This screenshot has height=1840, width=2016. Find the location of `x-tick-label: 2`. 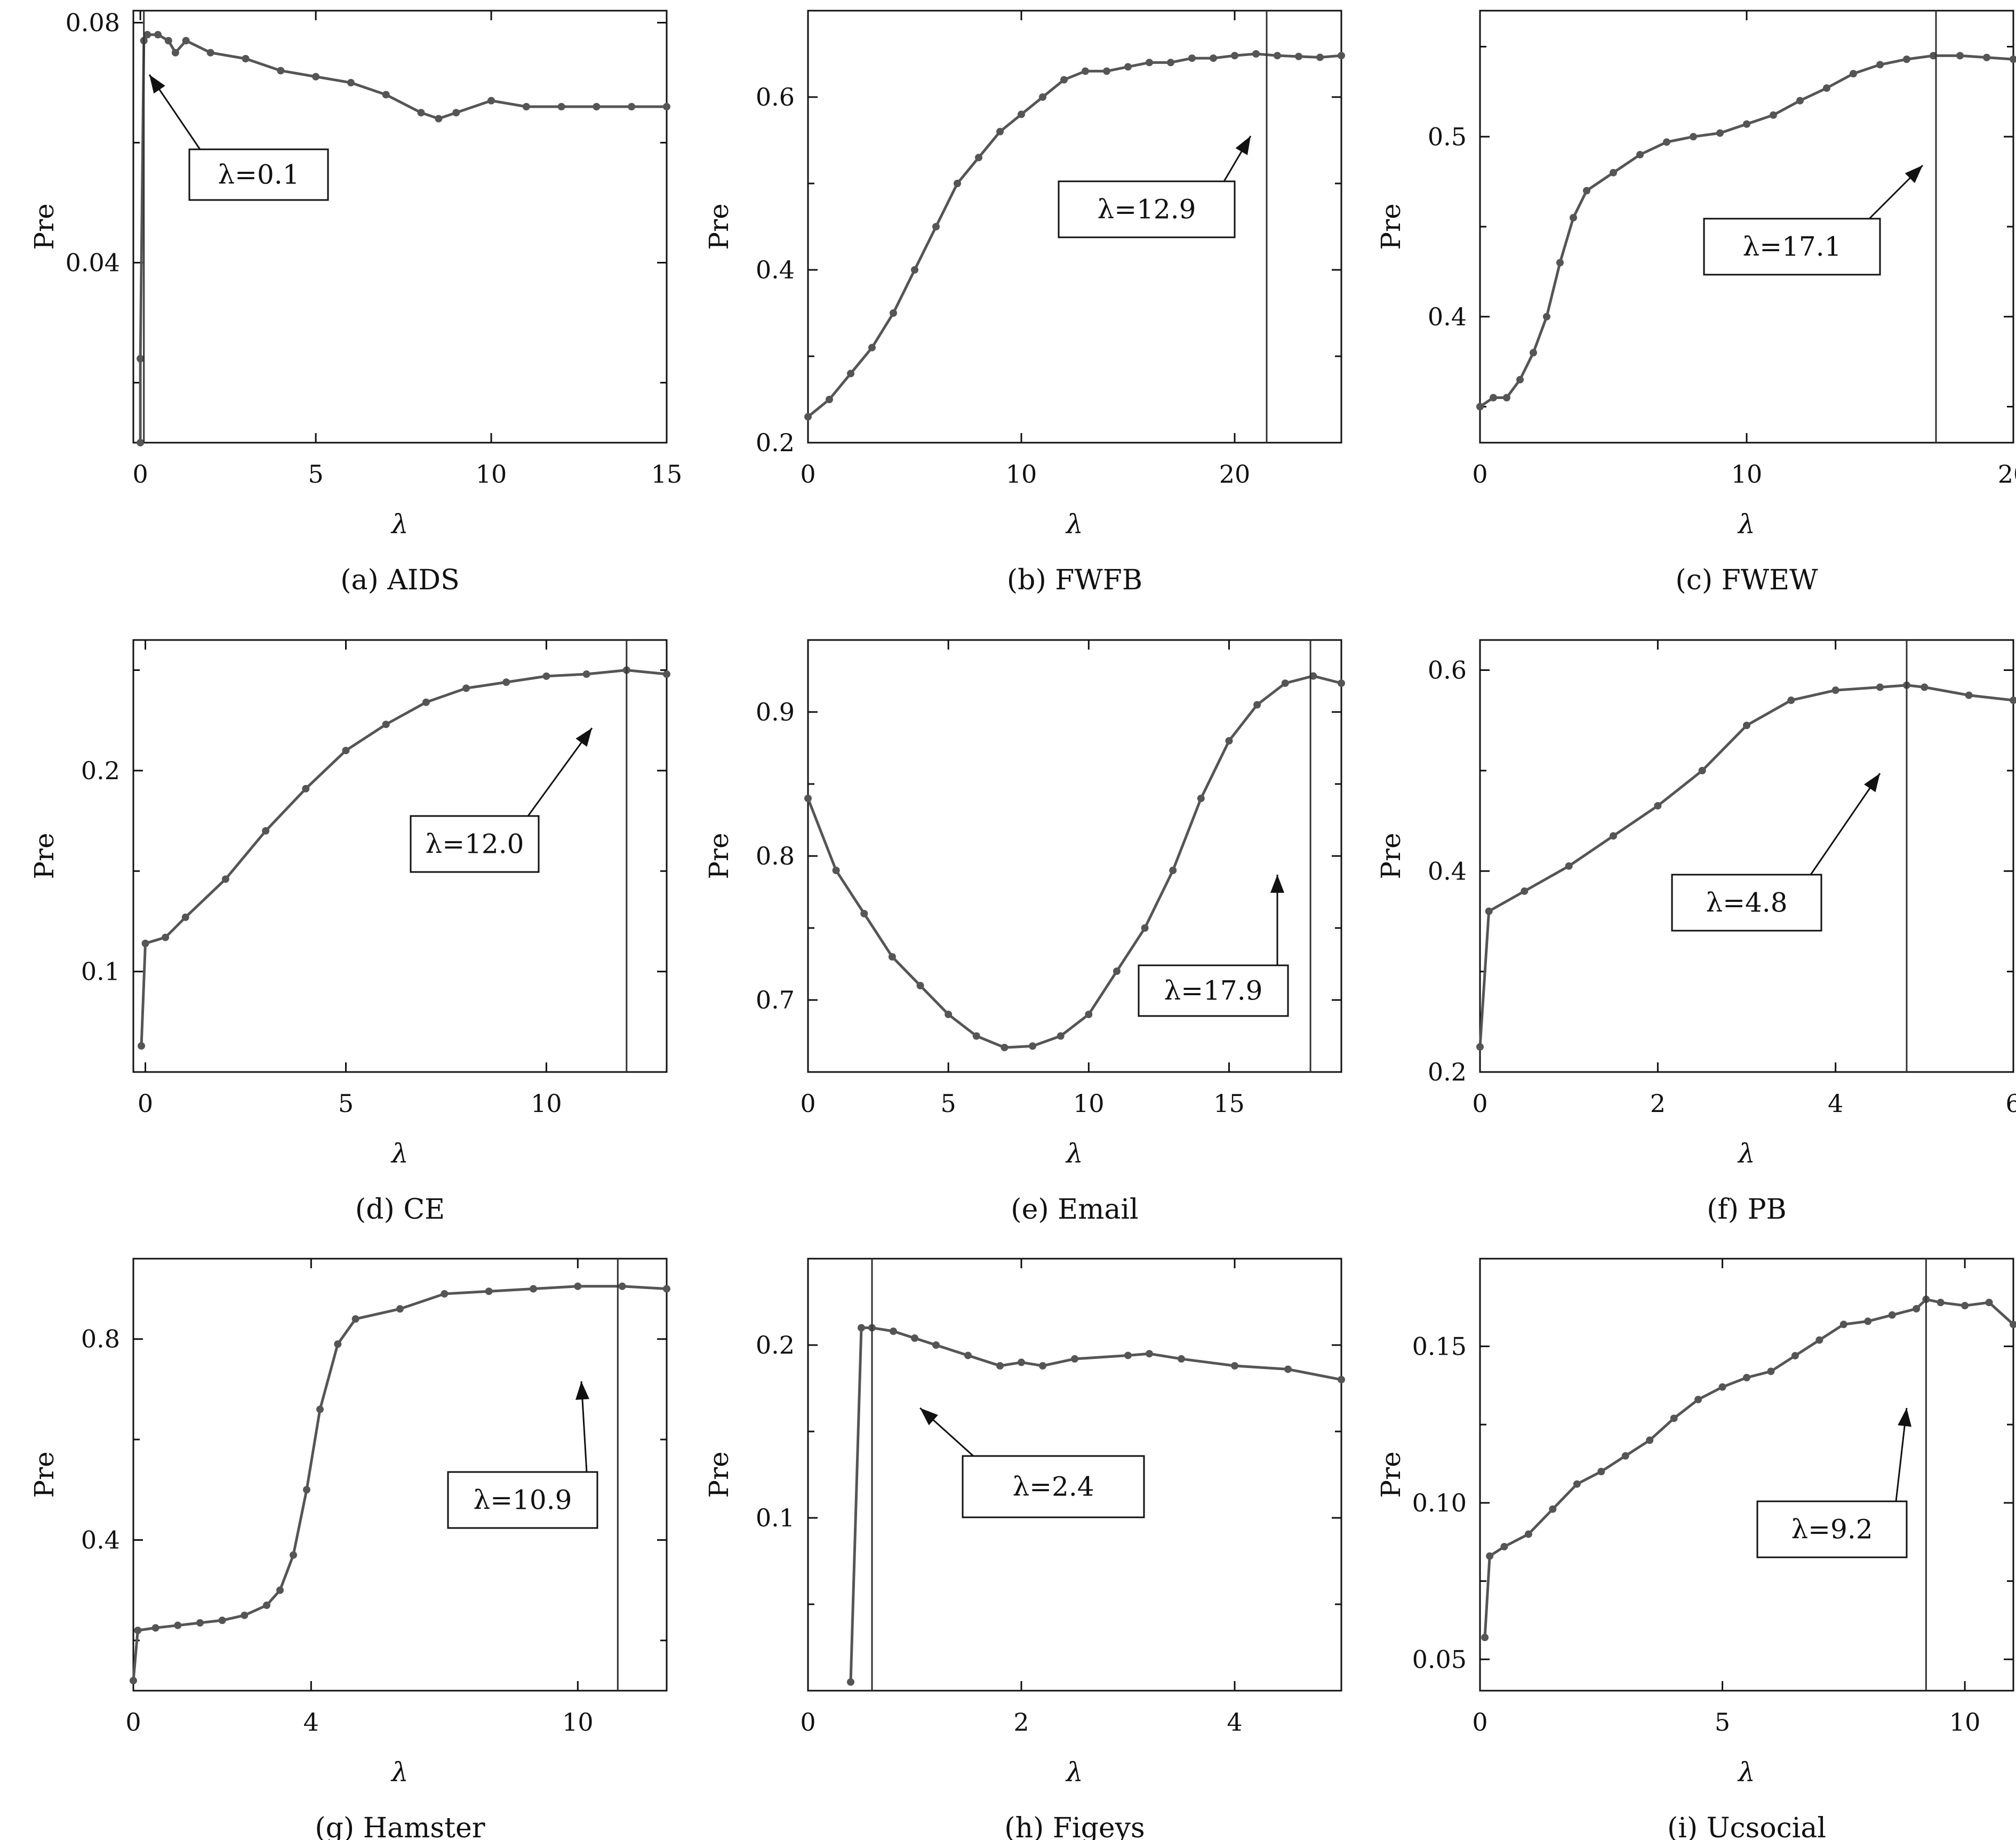

x-tick-label: 2 is located at coordinates (1658, 1103).